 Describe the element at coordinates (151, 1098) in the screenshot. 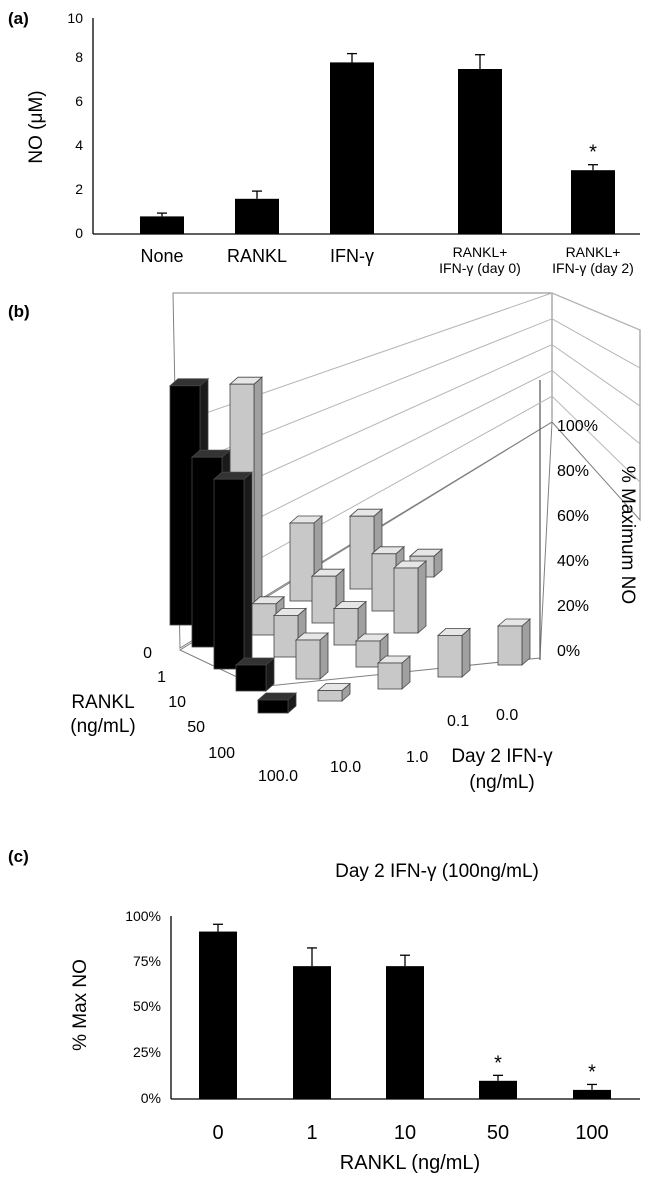

I see `panel-c-y-tick: 0%` at that location.